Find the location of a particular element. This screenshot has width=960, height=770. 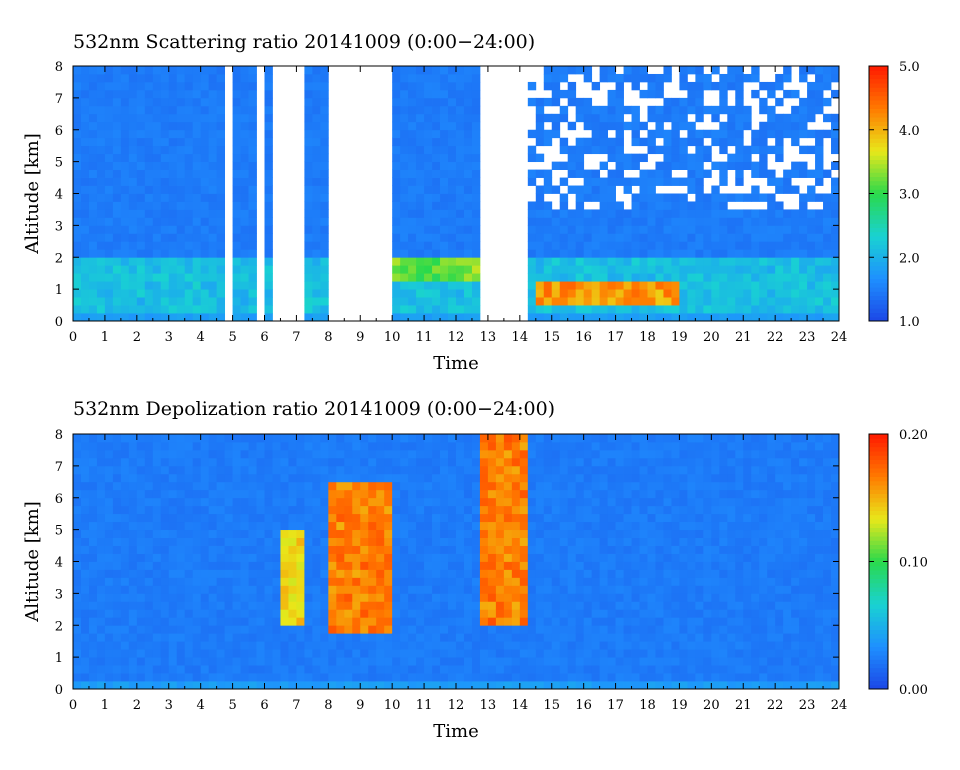

colorbar-segment is located at coordinates (878, 183).